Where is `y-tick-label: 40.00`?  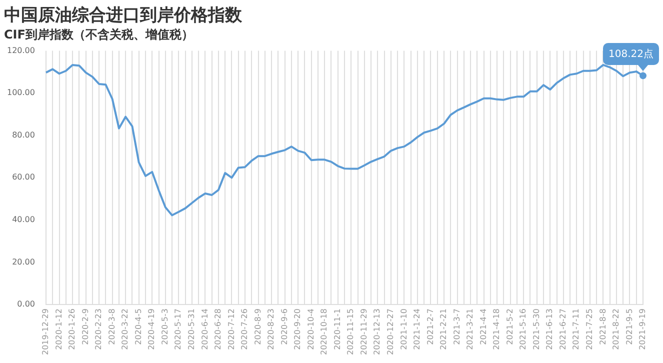
y-tick-label: 40.00 is located at coordinates (23, 219).